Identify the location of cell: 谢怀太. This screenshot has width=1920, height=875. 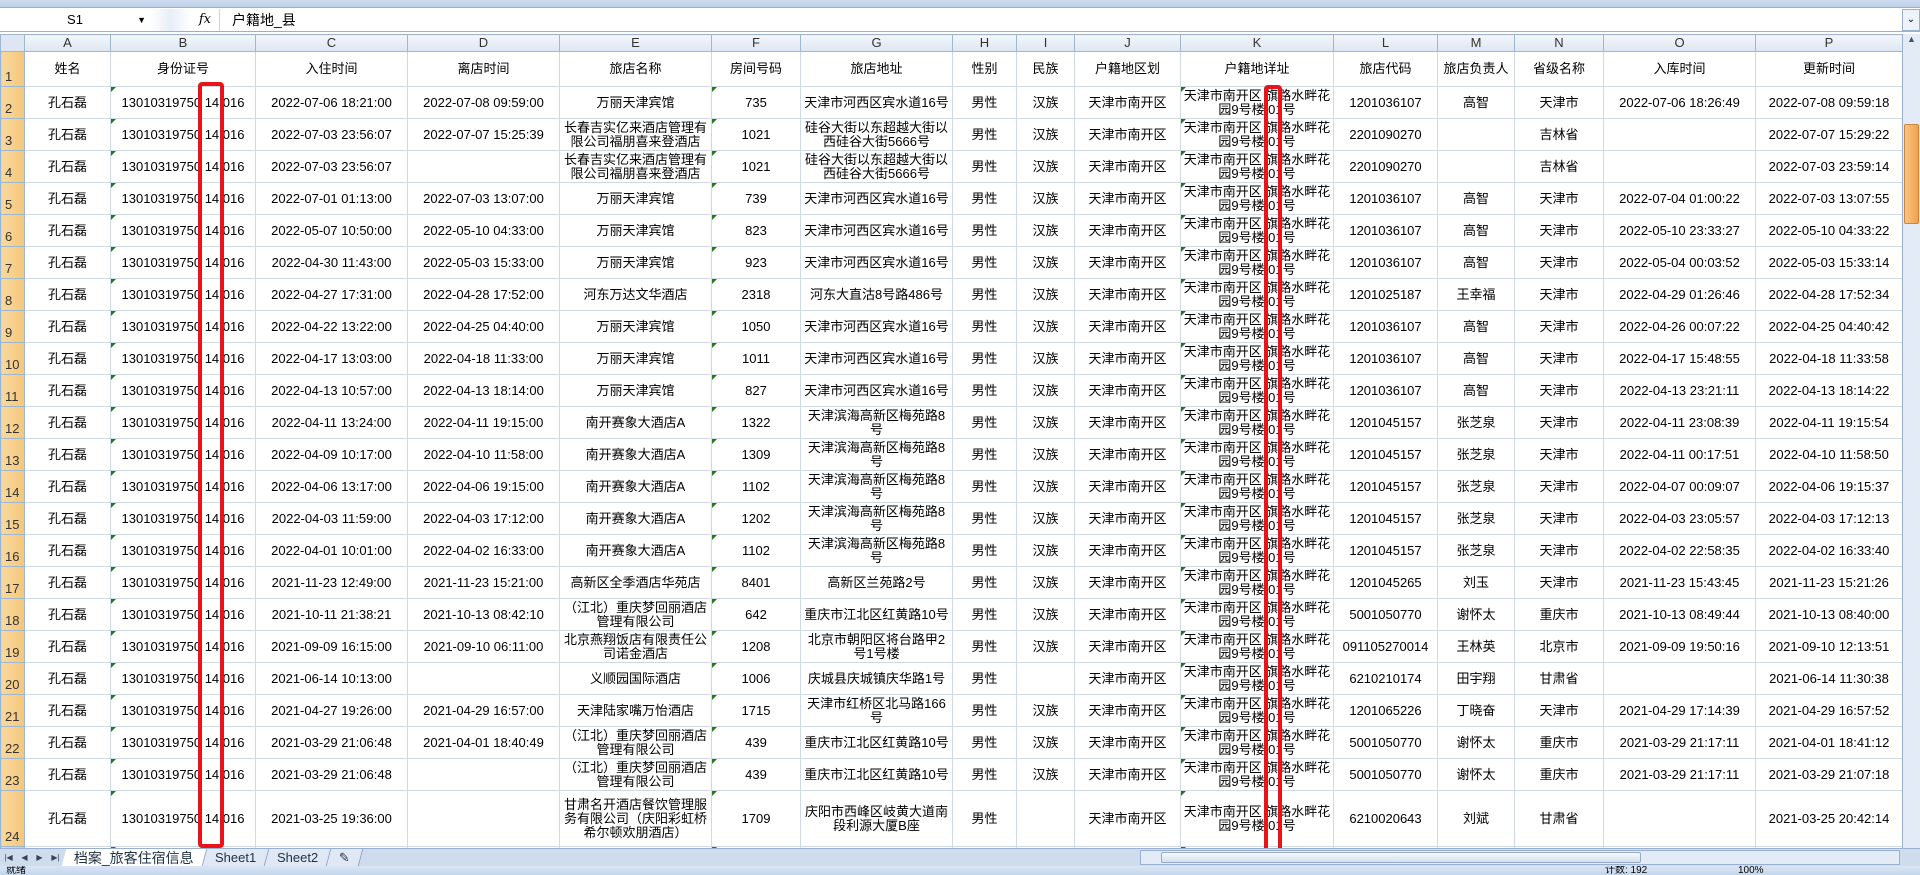
(1476, 614).